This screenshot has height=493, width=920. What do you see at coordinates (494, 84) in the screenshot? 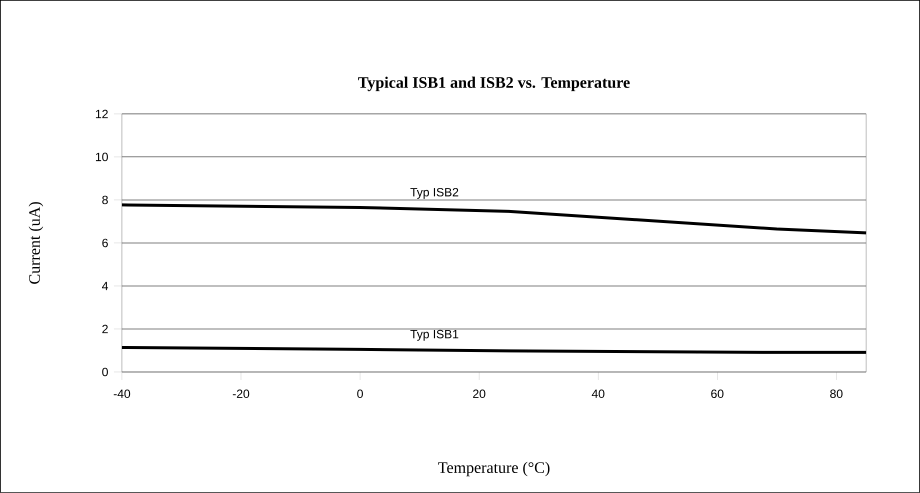
I see `chart-title: Typical ISB1 and ISB2 vs. Temperature` at bounding box center [494, 84].